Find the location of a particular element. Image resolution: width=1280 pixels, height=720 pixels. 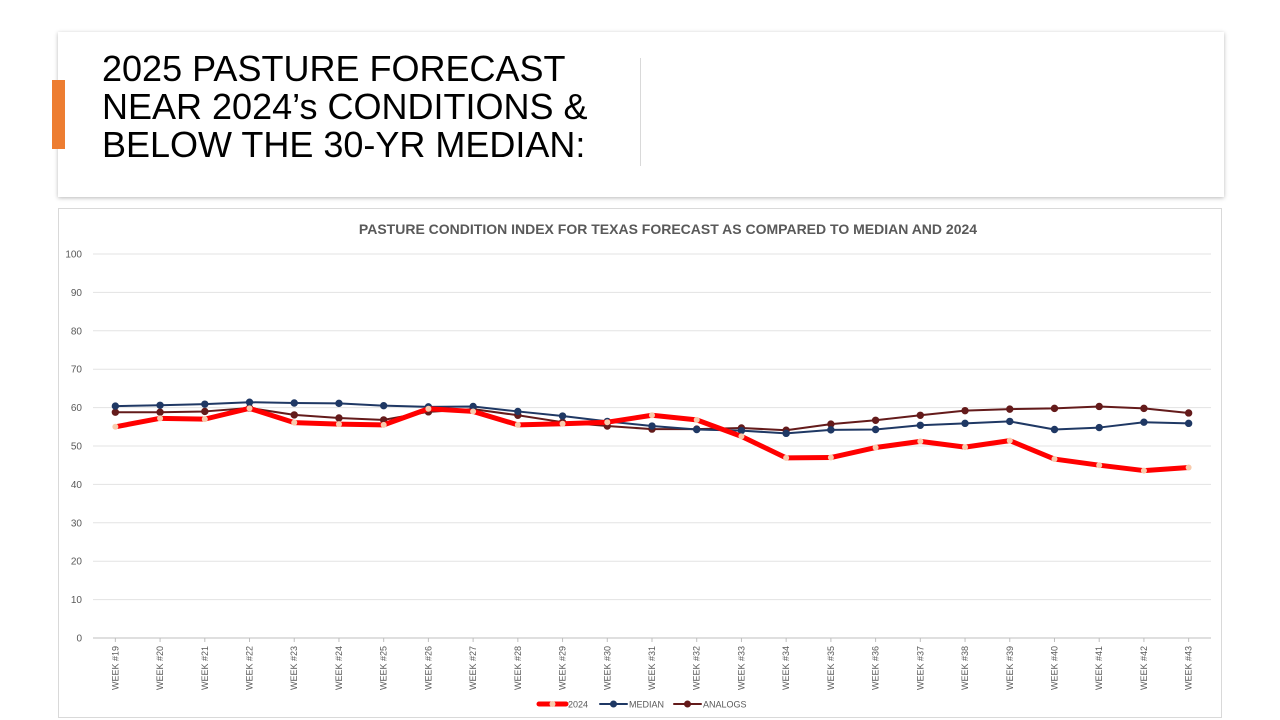

x-tick-label: WEEK #21 is located at coordinates (205, 668).